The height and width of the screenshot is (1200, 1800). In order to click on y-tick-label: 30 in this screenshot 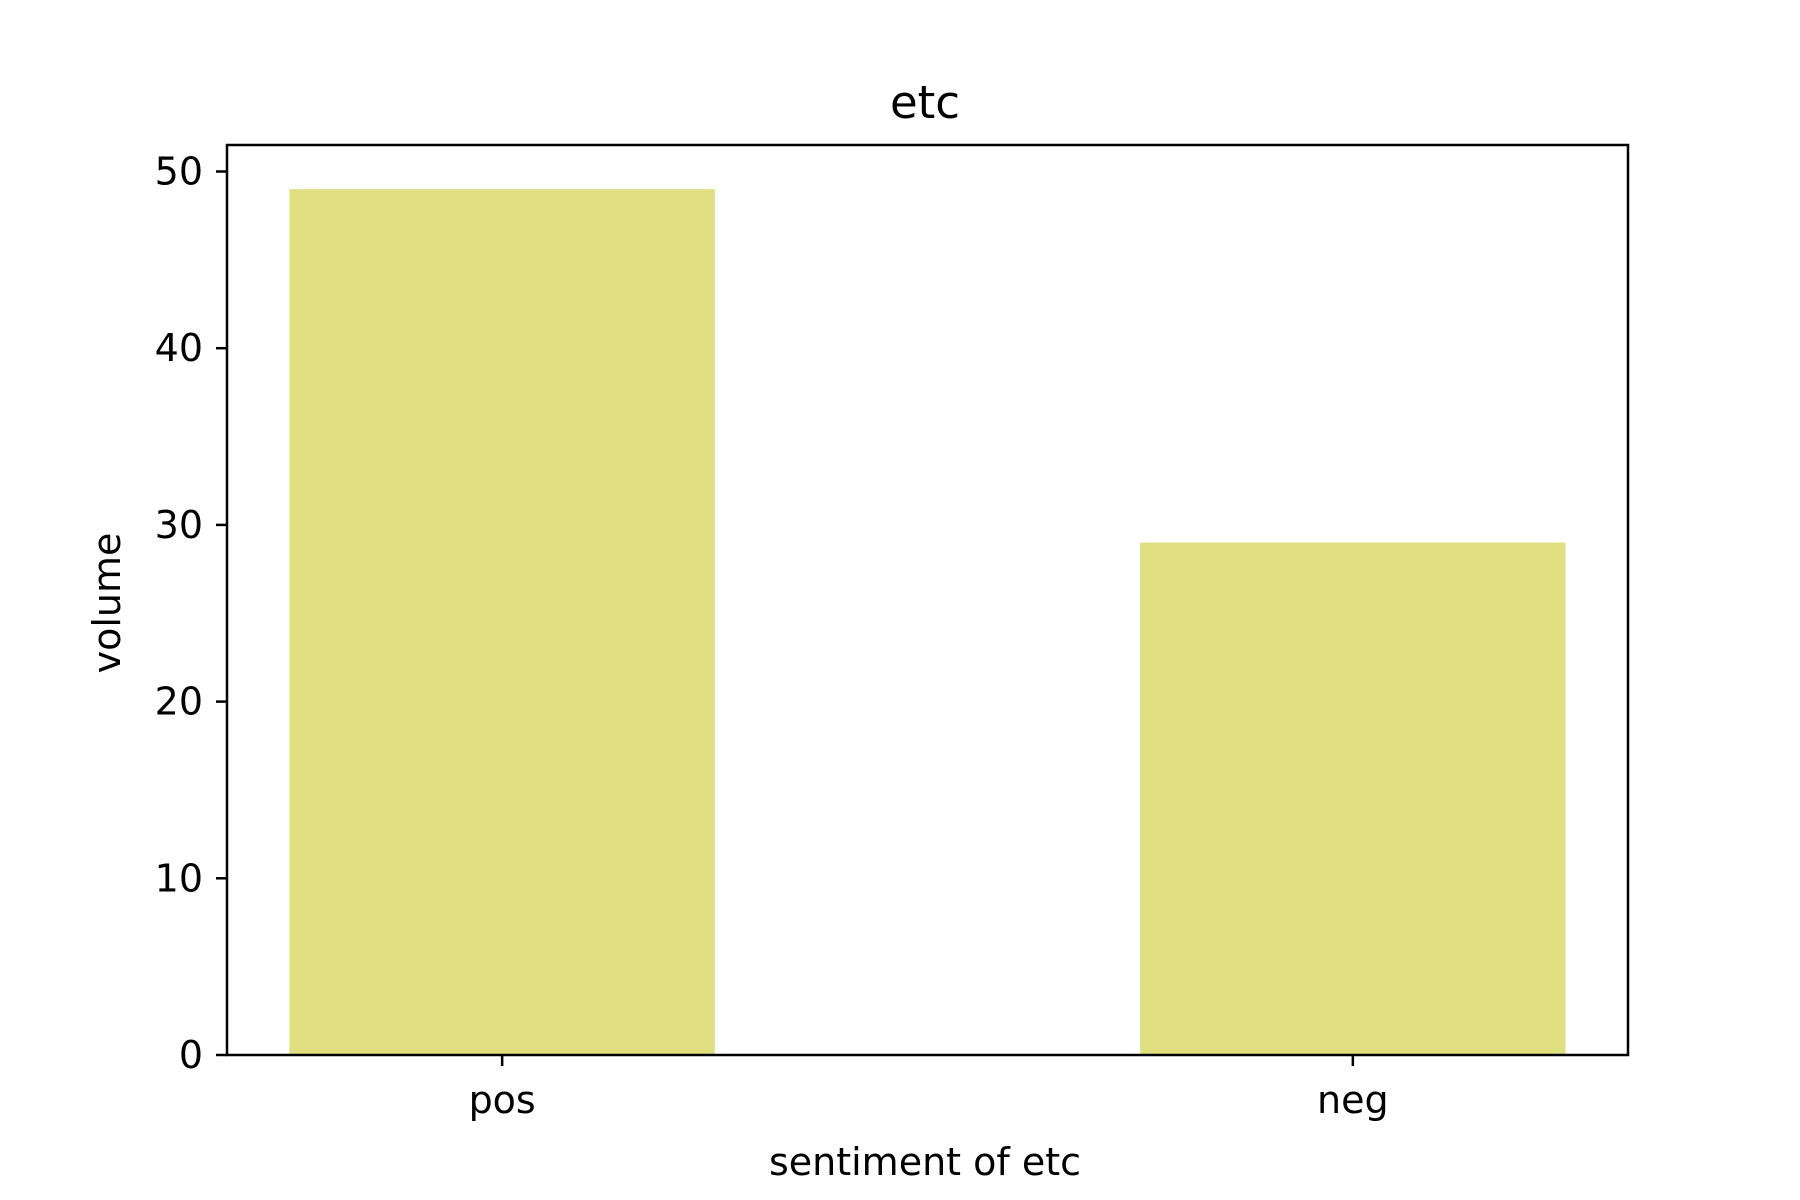, I will do `click(179, 525)`.